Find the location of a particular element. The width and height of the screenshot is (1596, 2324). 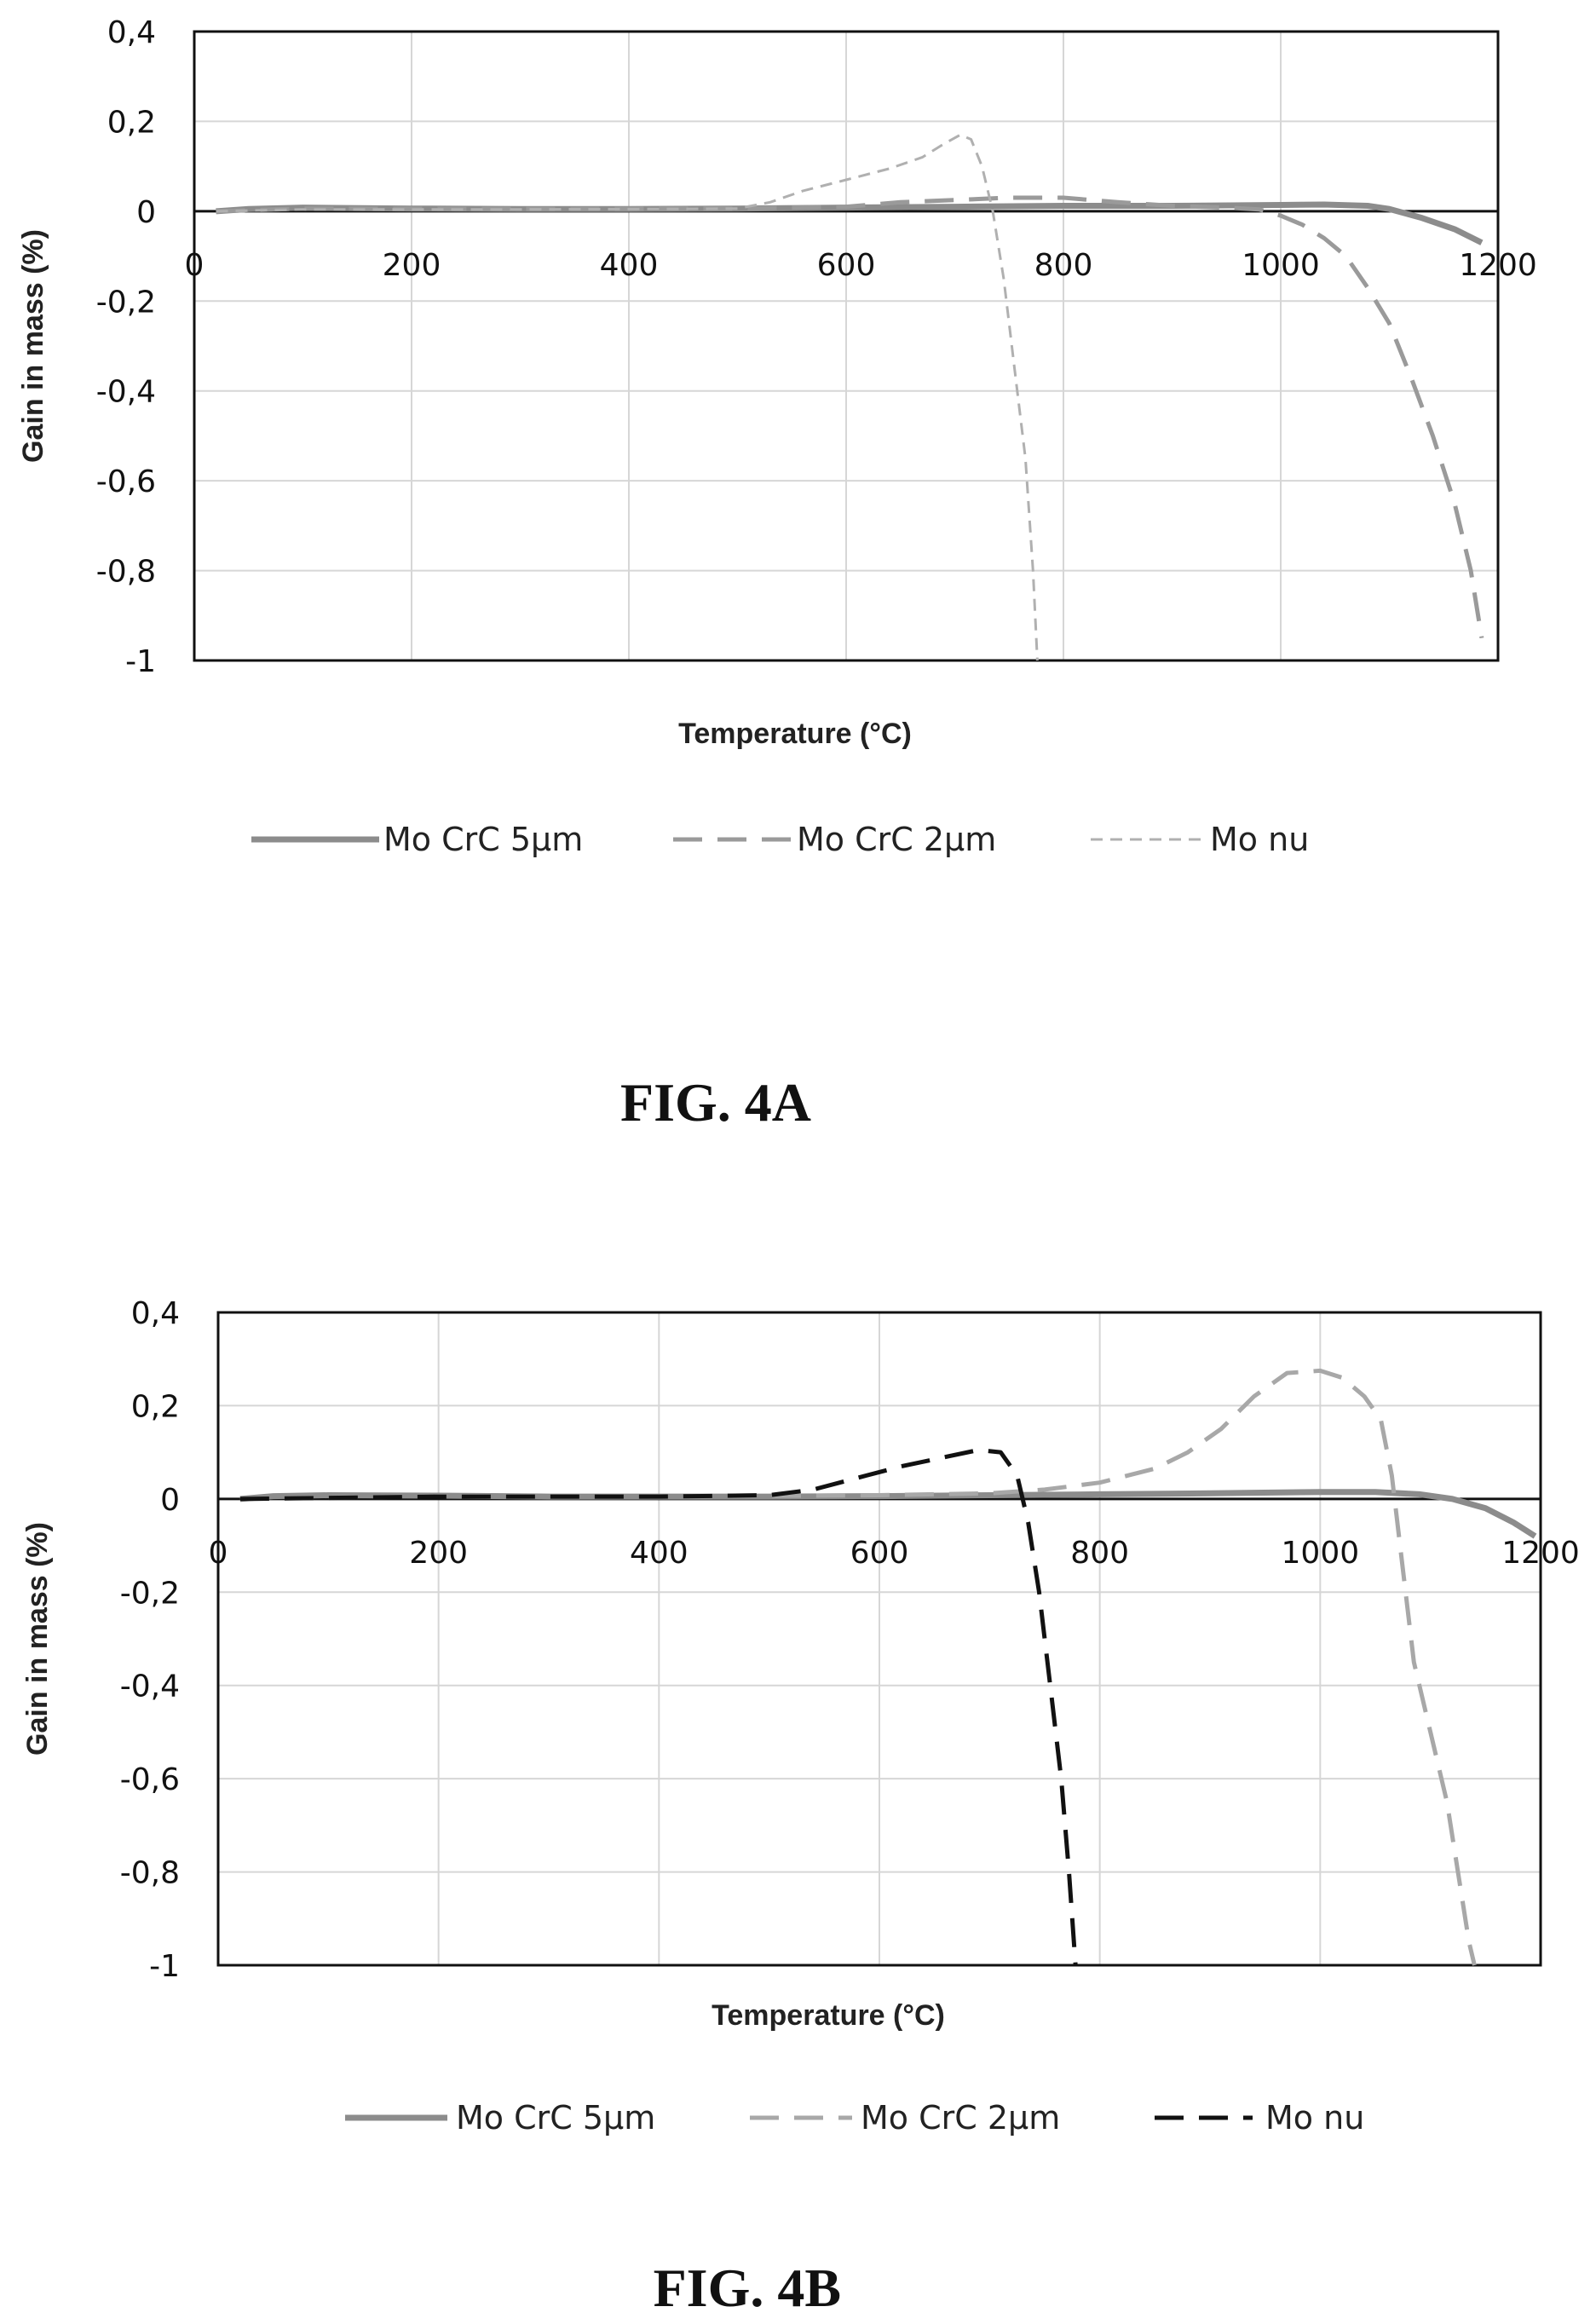

figure-caption: FIG. 4A is located at coordinates (715, 1102).